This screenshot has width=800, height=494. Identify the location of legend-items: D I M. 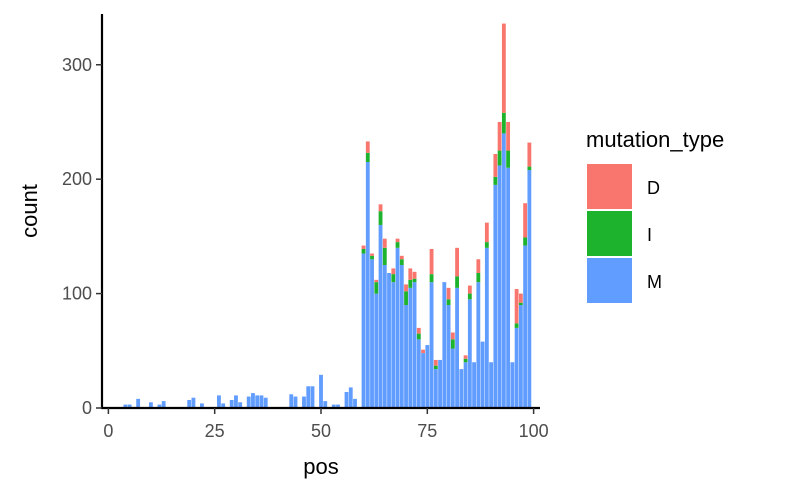
(624, 233).